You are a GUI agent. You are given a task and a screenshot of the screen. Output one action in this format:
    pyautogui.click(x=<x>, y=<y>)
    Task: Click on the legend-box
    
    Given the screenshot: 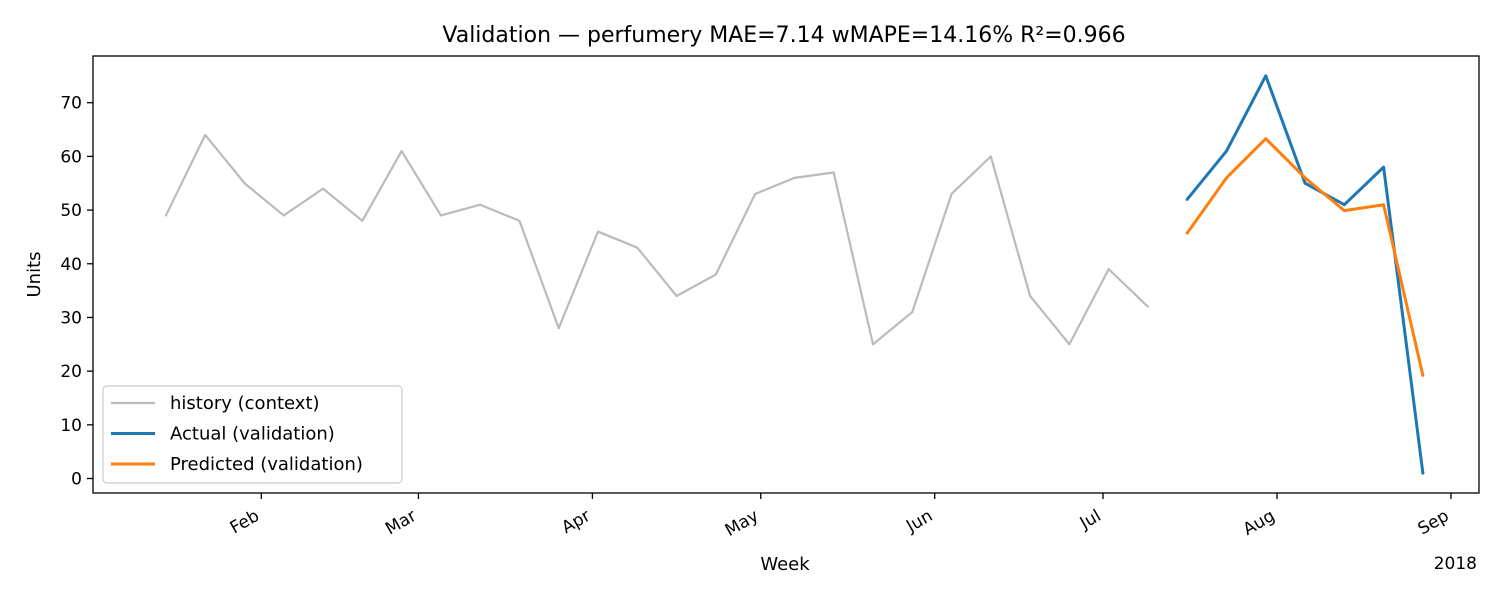 What is the action you would take?
    pyautogui.click(x=252, y=434)
    